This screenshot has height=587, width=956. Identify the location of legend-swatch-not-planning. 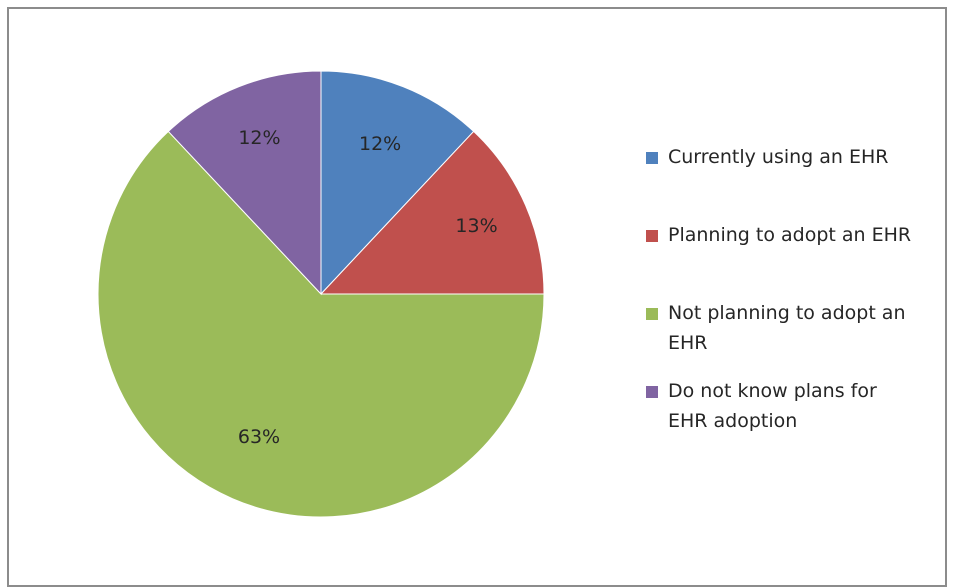
(652, 314).